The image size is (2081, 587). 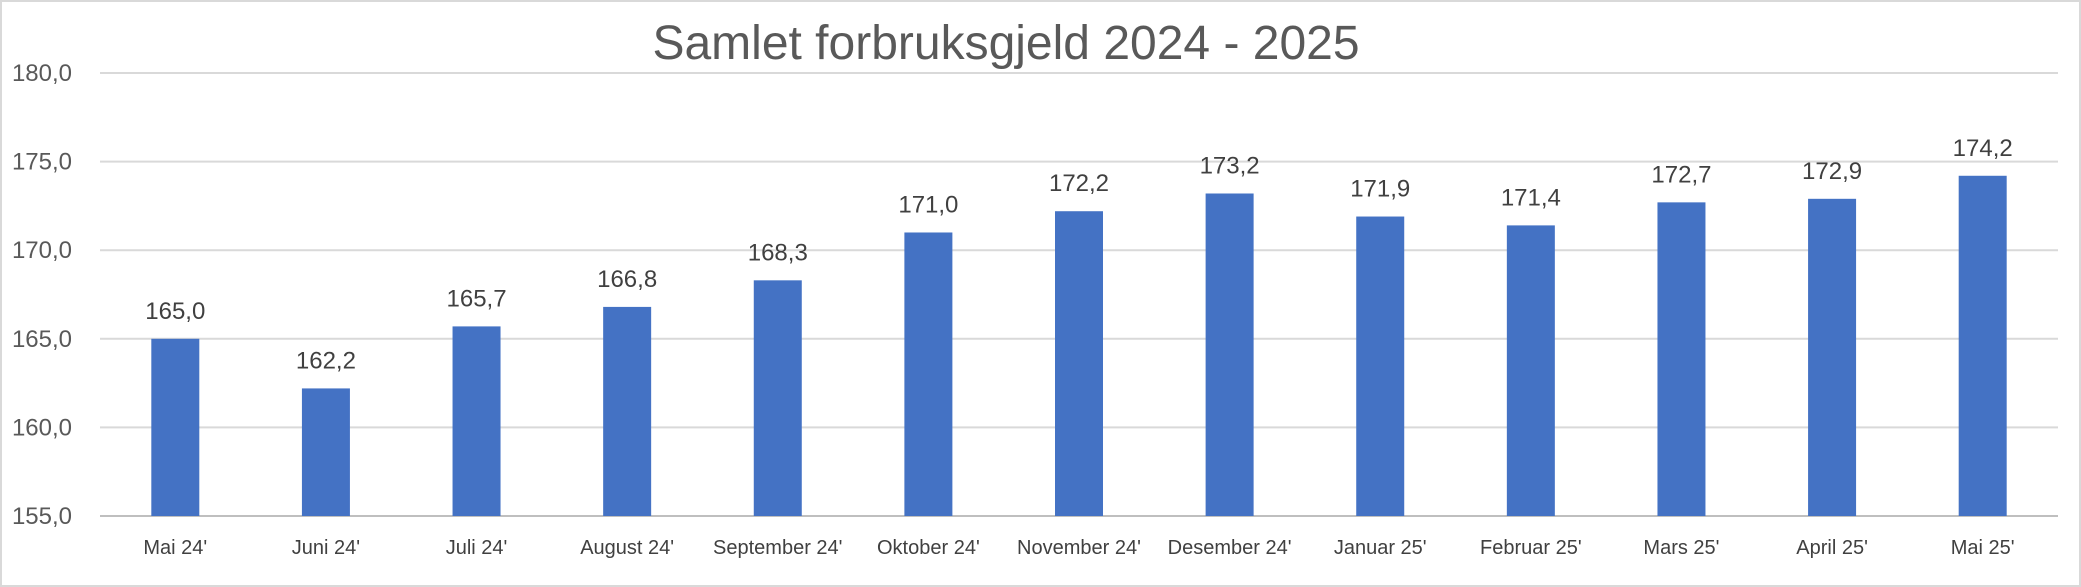 I want to click on y-tick-label: 180,0, so click(x=42, y=73).